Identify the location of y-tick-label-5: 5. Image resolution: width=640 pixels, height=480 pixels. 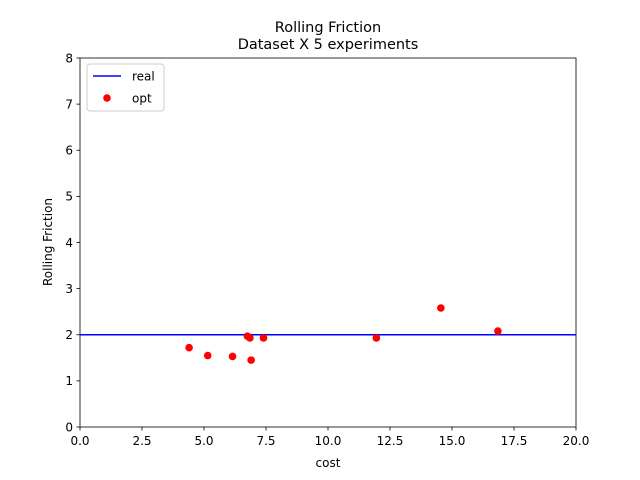
(69, 197).